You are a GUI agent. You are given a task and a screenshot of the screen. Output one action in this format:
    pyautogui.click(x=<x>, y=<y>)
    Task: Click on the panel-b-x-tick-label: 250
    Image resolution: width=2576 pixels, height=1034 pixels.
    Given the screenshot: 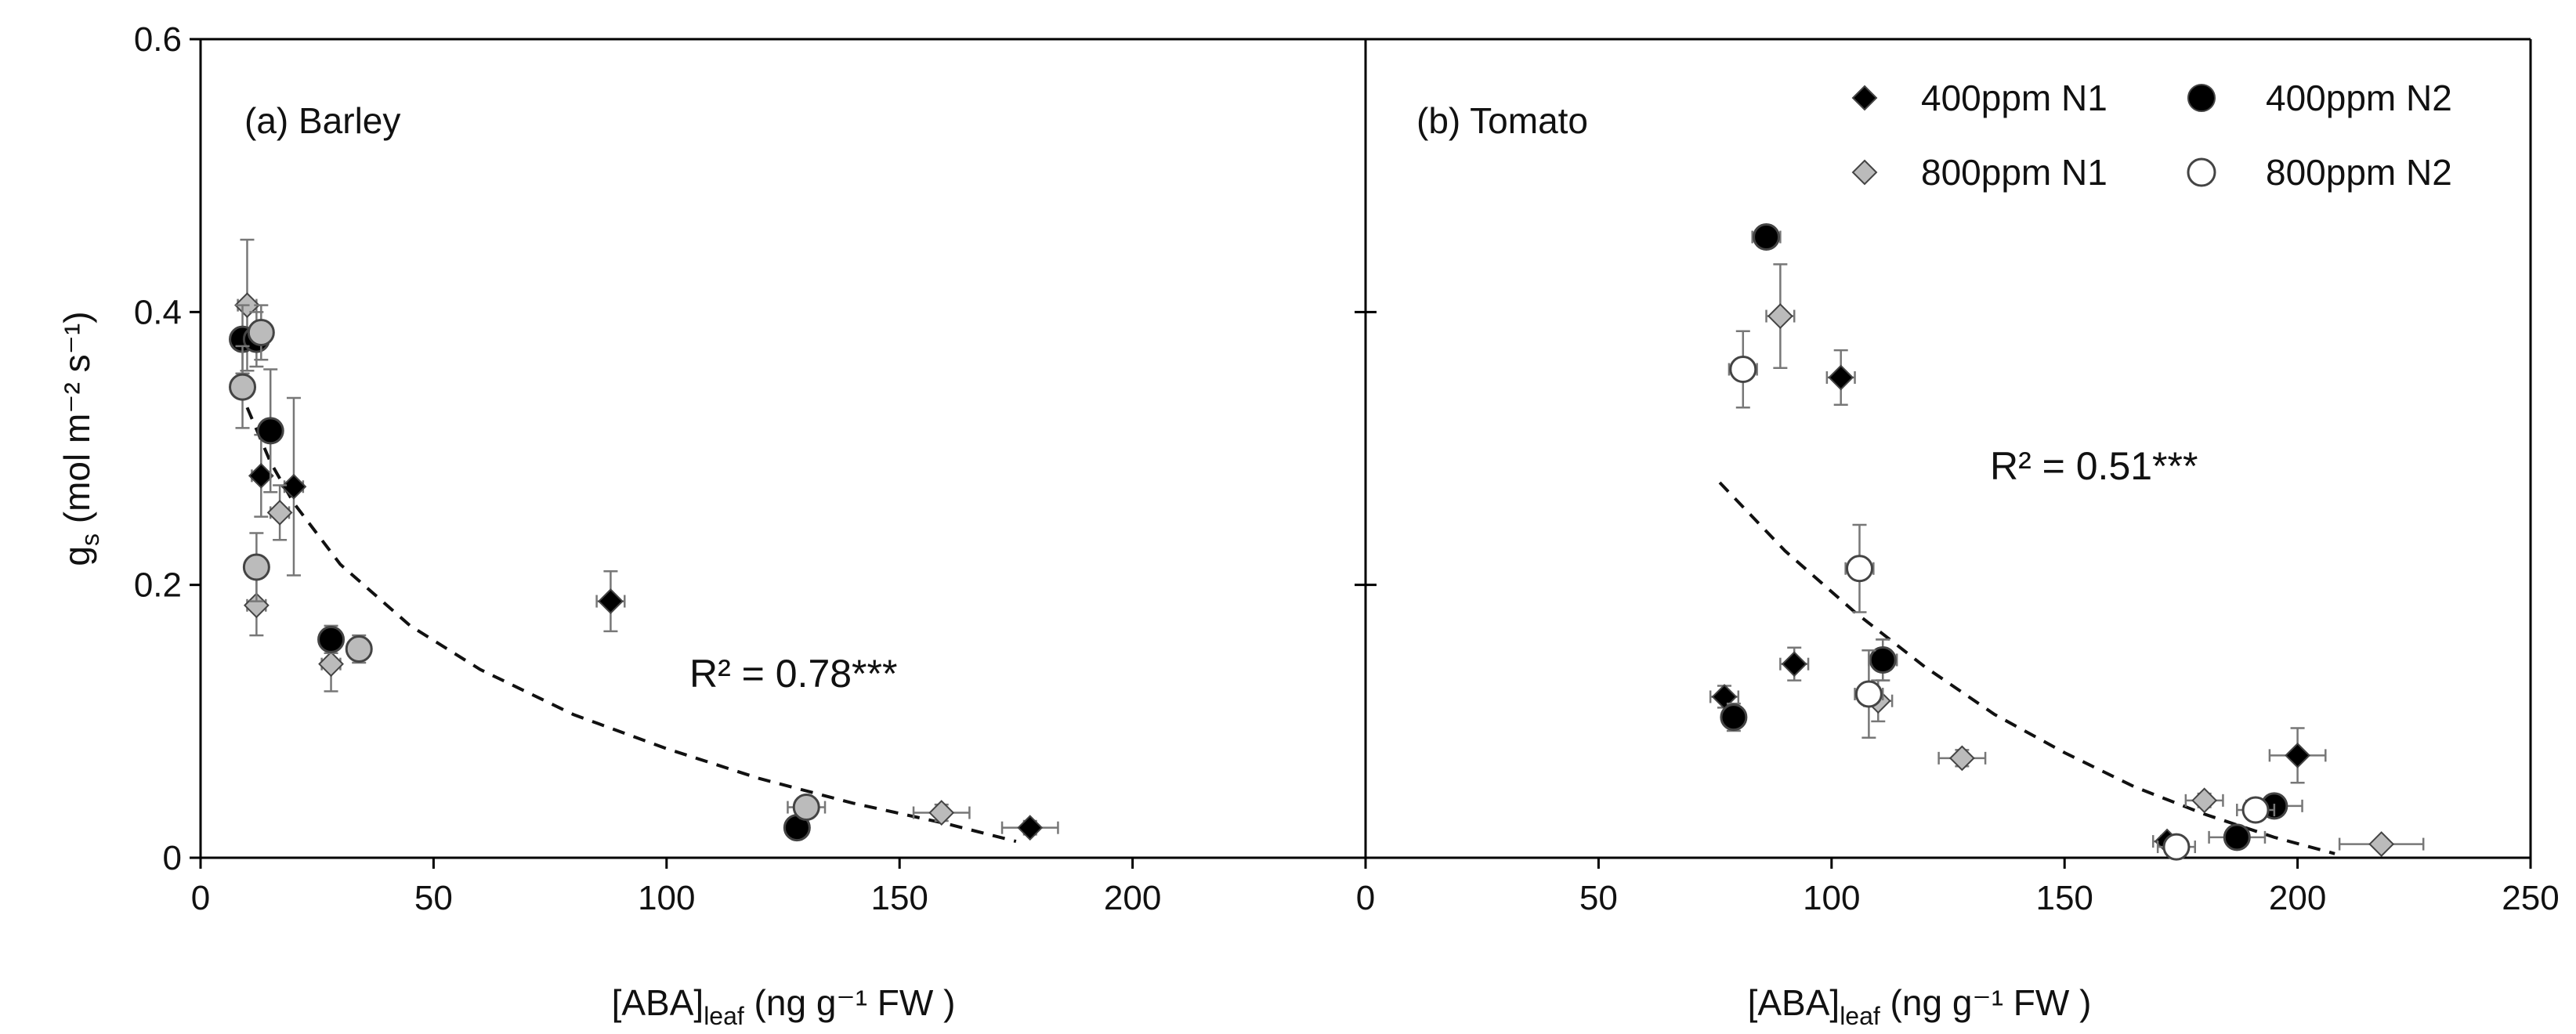 What is the action you would take?
    pyautogui.click(x=2531, y=898)
    